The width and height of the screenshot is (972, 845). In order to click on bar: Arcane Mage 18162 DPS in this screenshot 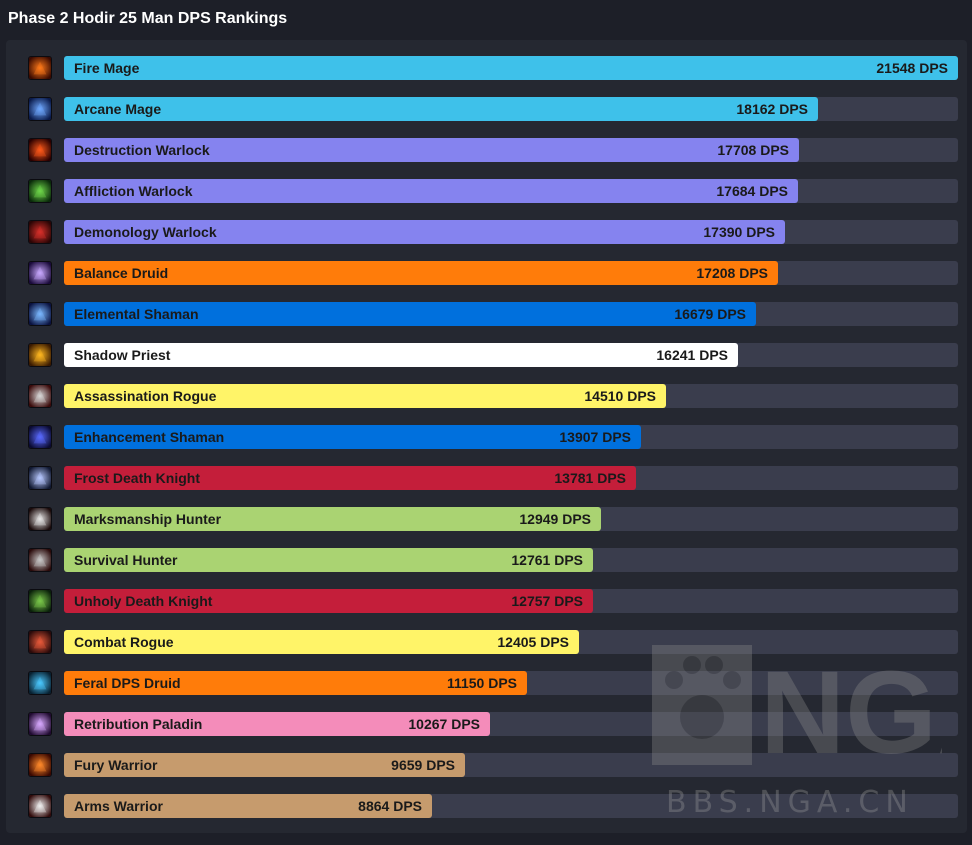, I will do `click(441, 109)`.